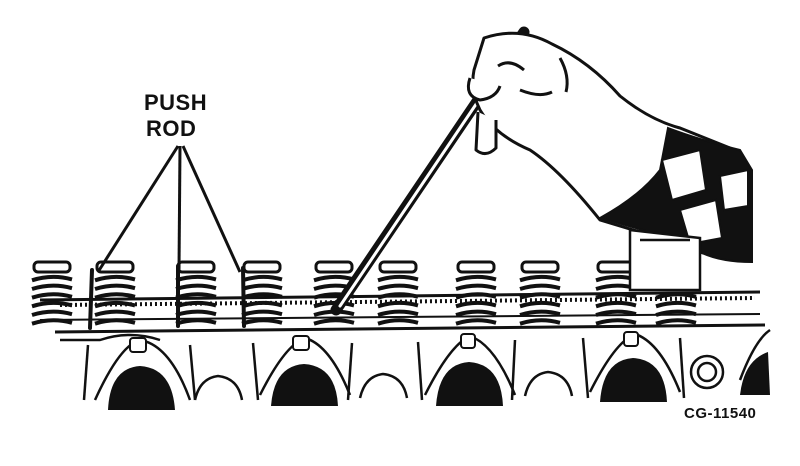  I want to click on figure-code: CG-11540, so click(720, 413).